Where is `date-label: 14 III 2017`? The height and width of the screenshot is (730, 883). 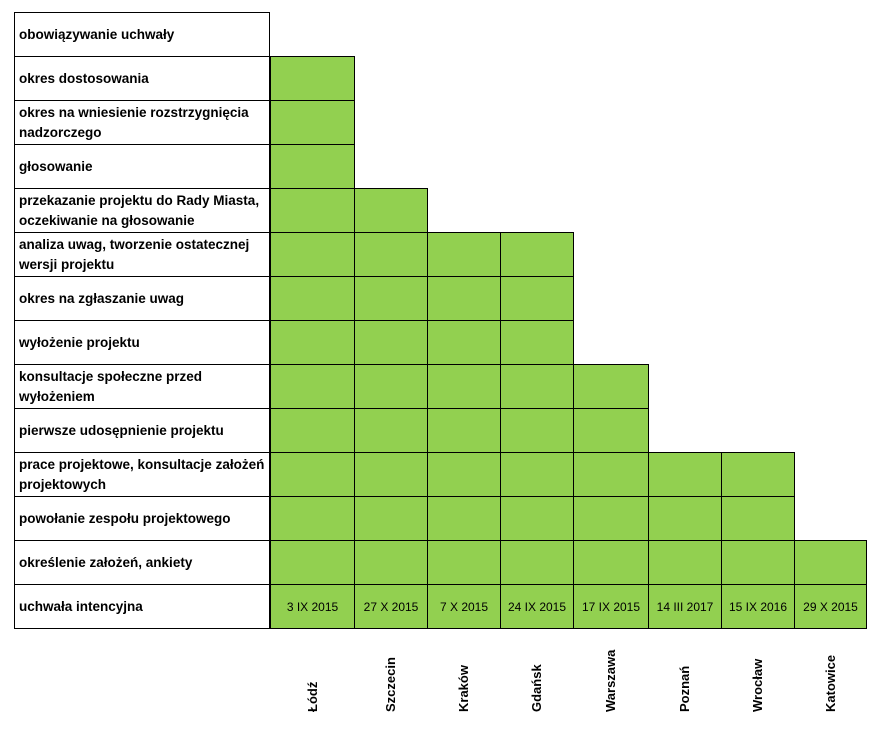 date-label: 14 III 2017 is located at coordinates (685, 606).